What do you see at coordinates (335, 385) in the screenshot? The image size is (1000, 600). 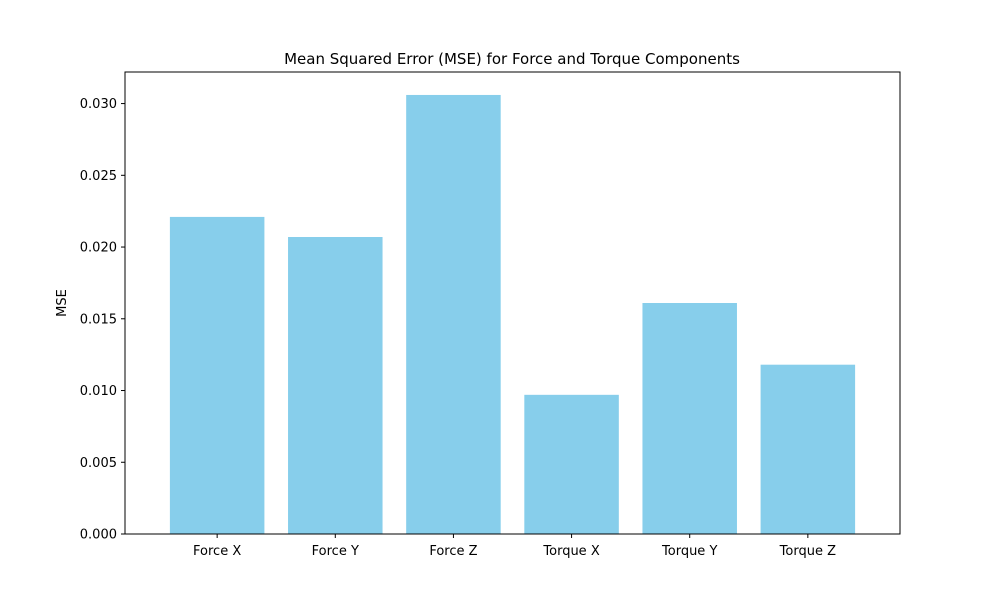 I see `bar-force-y` at bounding box center [335, 385].